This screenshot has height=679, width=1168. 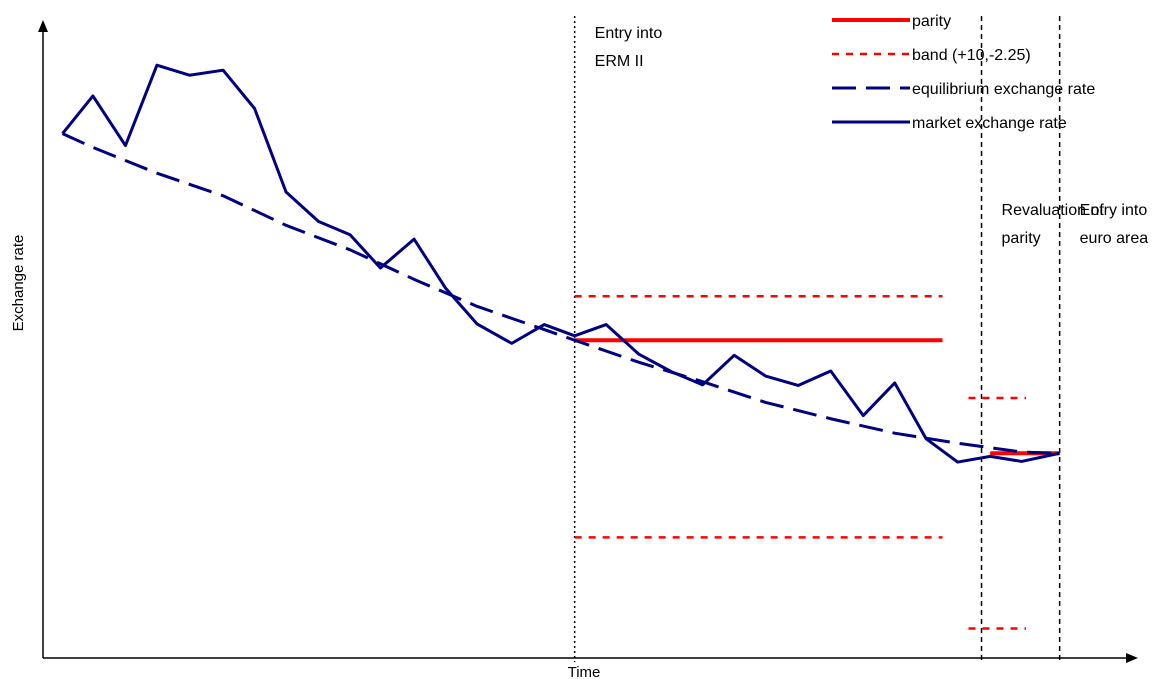 I want to click on legend-label-market: market exchange rate, so click(x=989, y=123).